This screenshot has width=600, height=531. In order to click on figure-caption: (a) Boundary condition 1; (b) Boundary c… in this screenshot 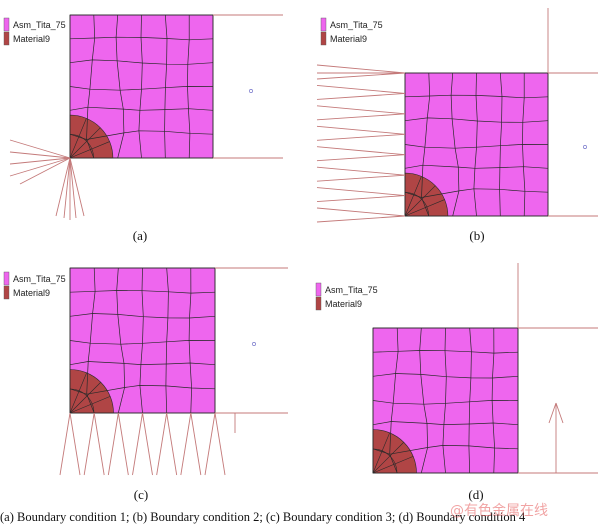, I will do `click(263, 517)`.